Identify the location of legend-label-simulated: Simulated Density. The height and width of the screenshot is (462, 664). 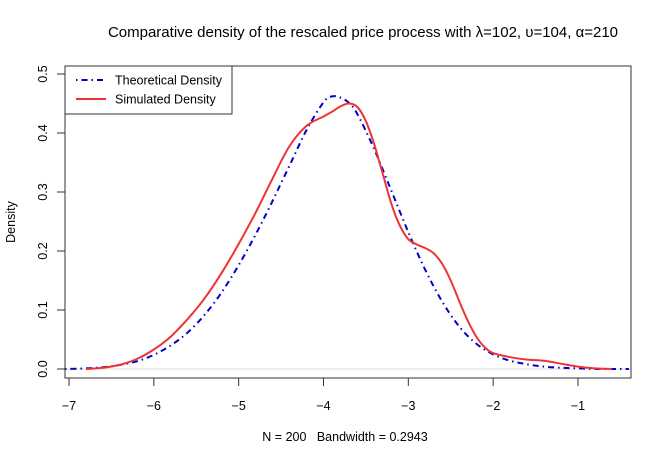
(165, 100).